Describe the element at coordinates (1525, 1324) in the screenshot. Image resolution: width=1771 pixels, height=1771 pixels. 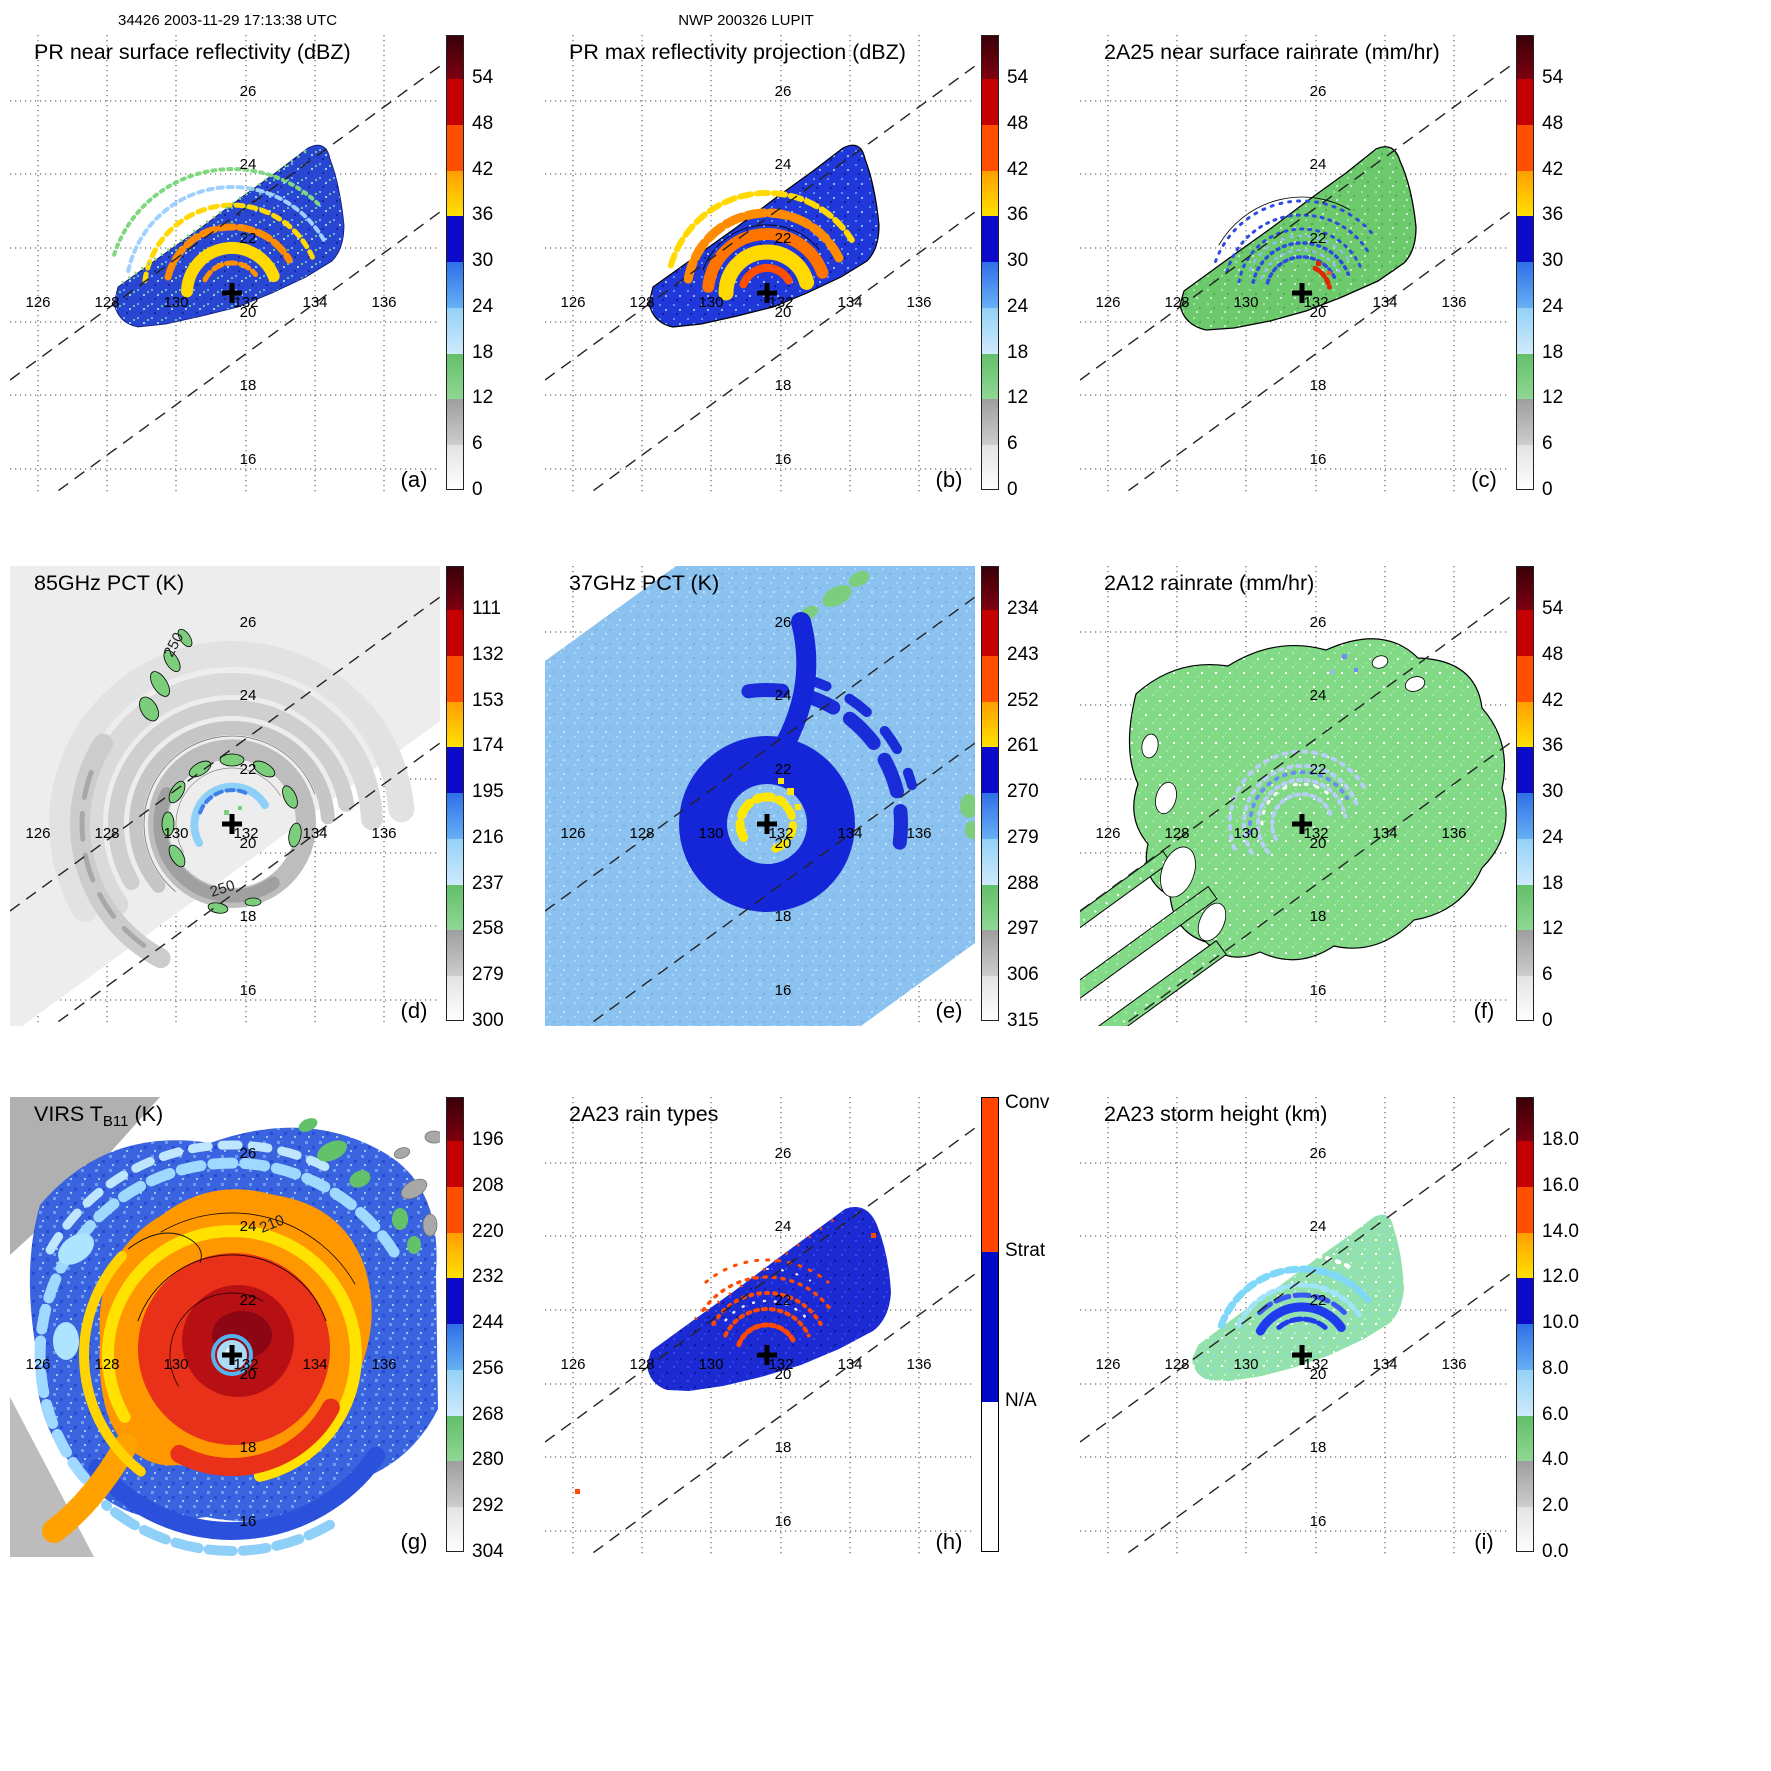
I see `colorbar-i-bar` at that location.